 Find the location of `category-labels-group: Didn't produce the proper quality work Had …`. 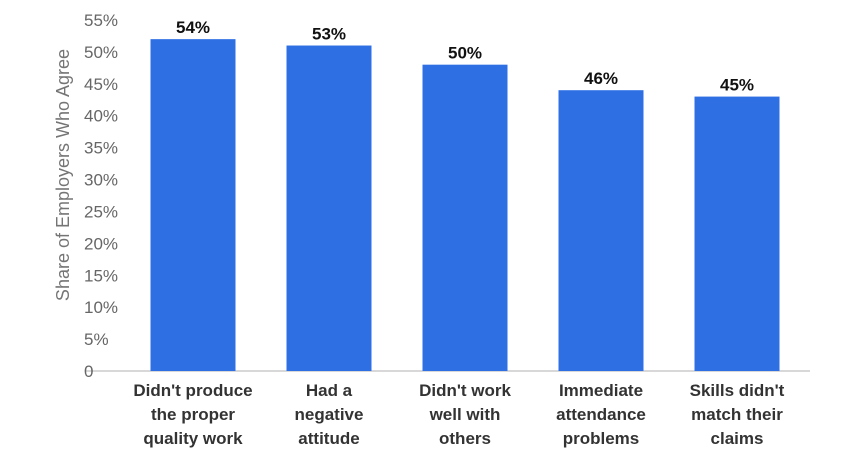

category-labels-group: Didn't produce the proper quality work Had … is located at coordinates (458, 414).